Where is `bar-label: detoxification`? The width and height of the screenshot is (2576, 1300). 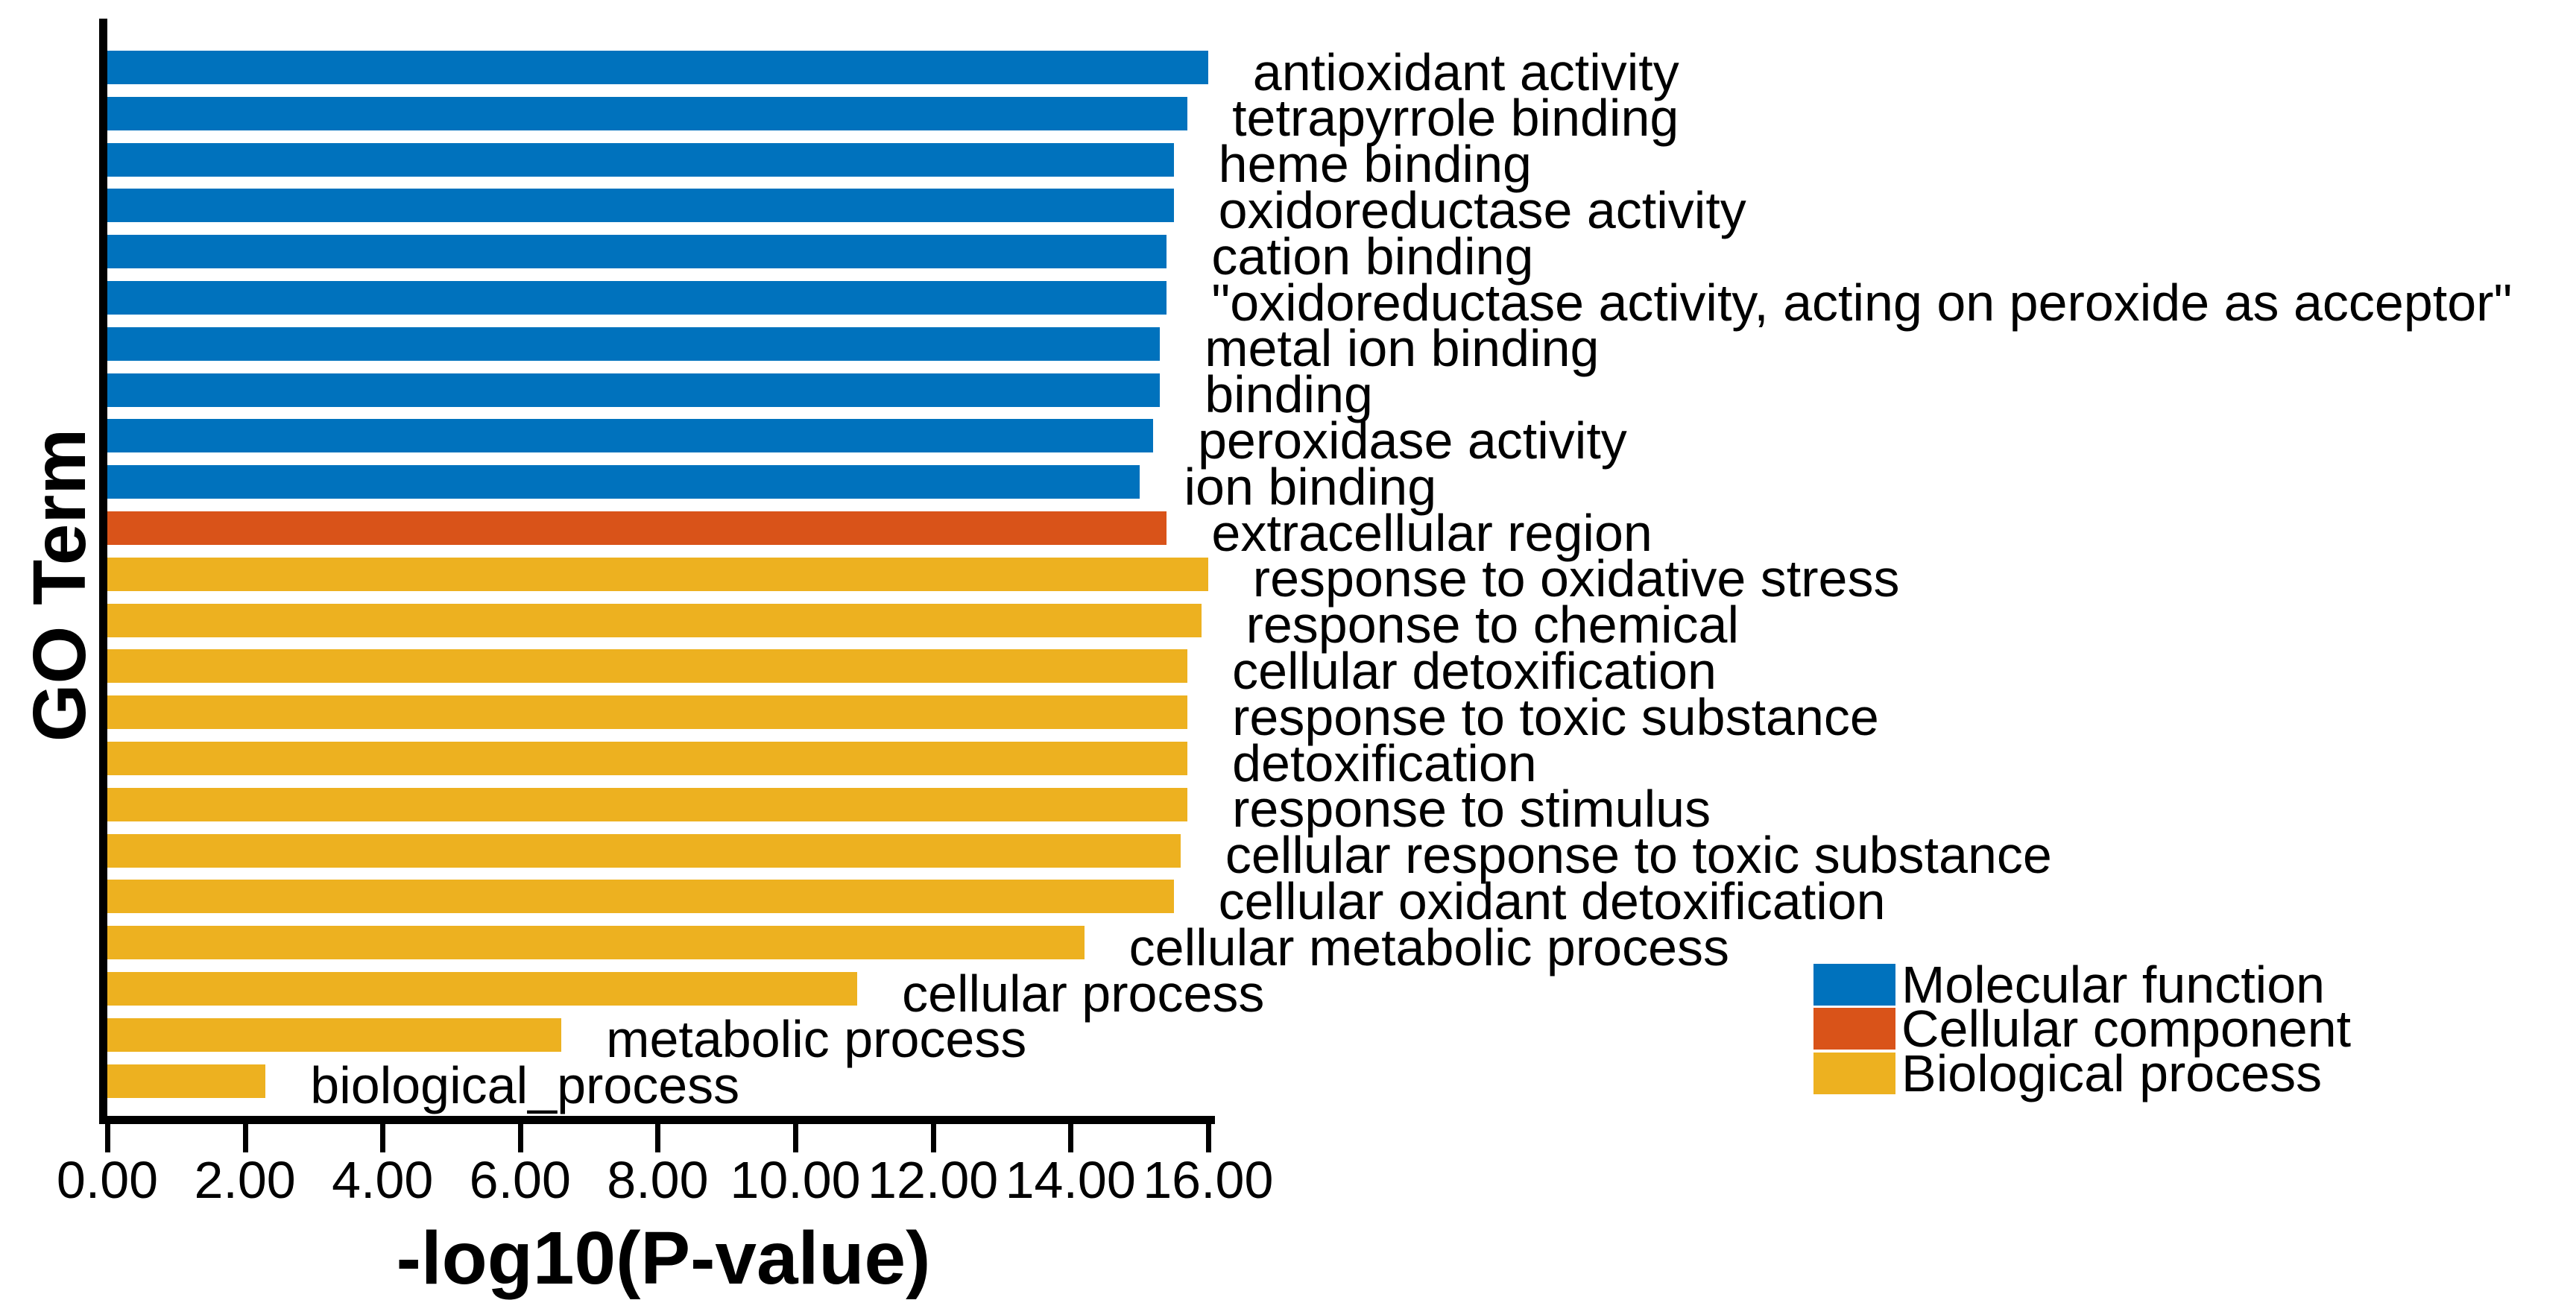 bar-label: detoxification is located at coordinates (1384, 762).